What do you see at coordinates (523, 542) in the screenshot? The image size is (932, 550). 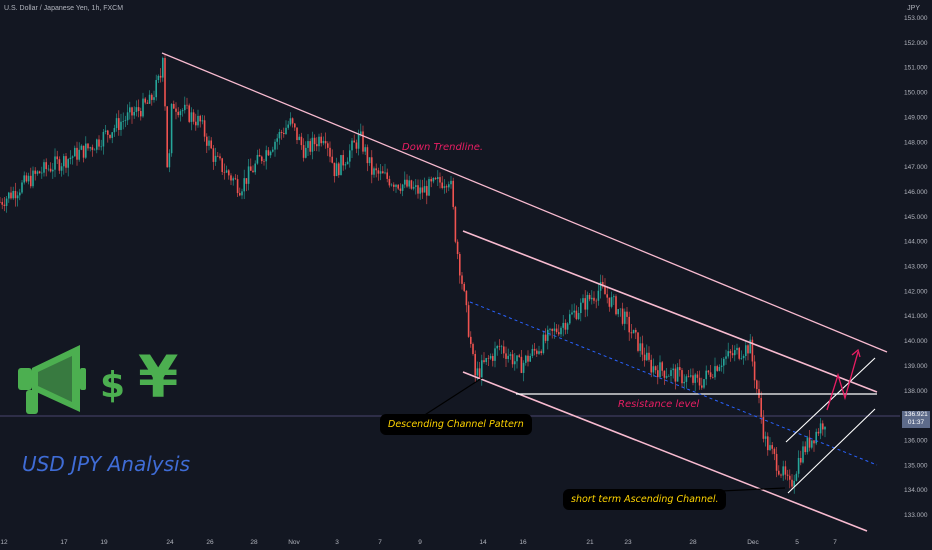 I see `time-tick: 16` at bounding box center [523, 542].